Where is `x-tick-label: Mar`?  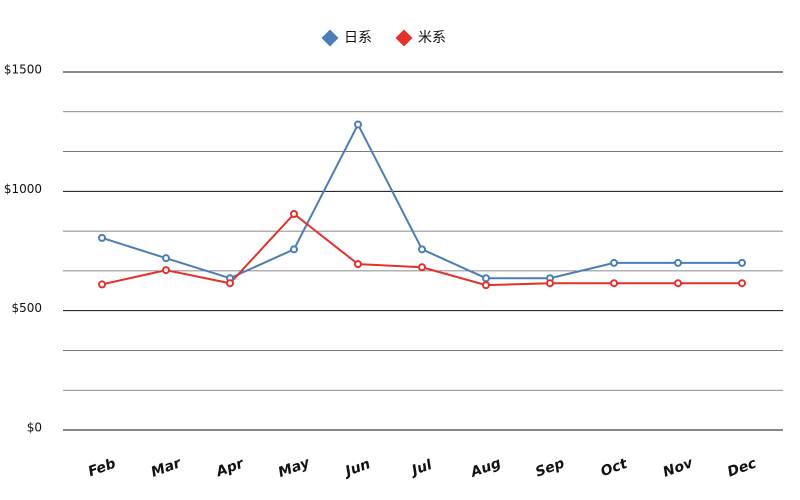
x-tick-label: Mar is located at coordinates (166, 468).